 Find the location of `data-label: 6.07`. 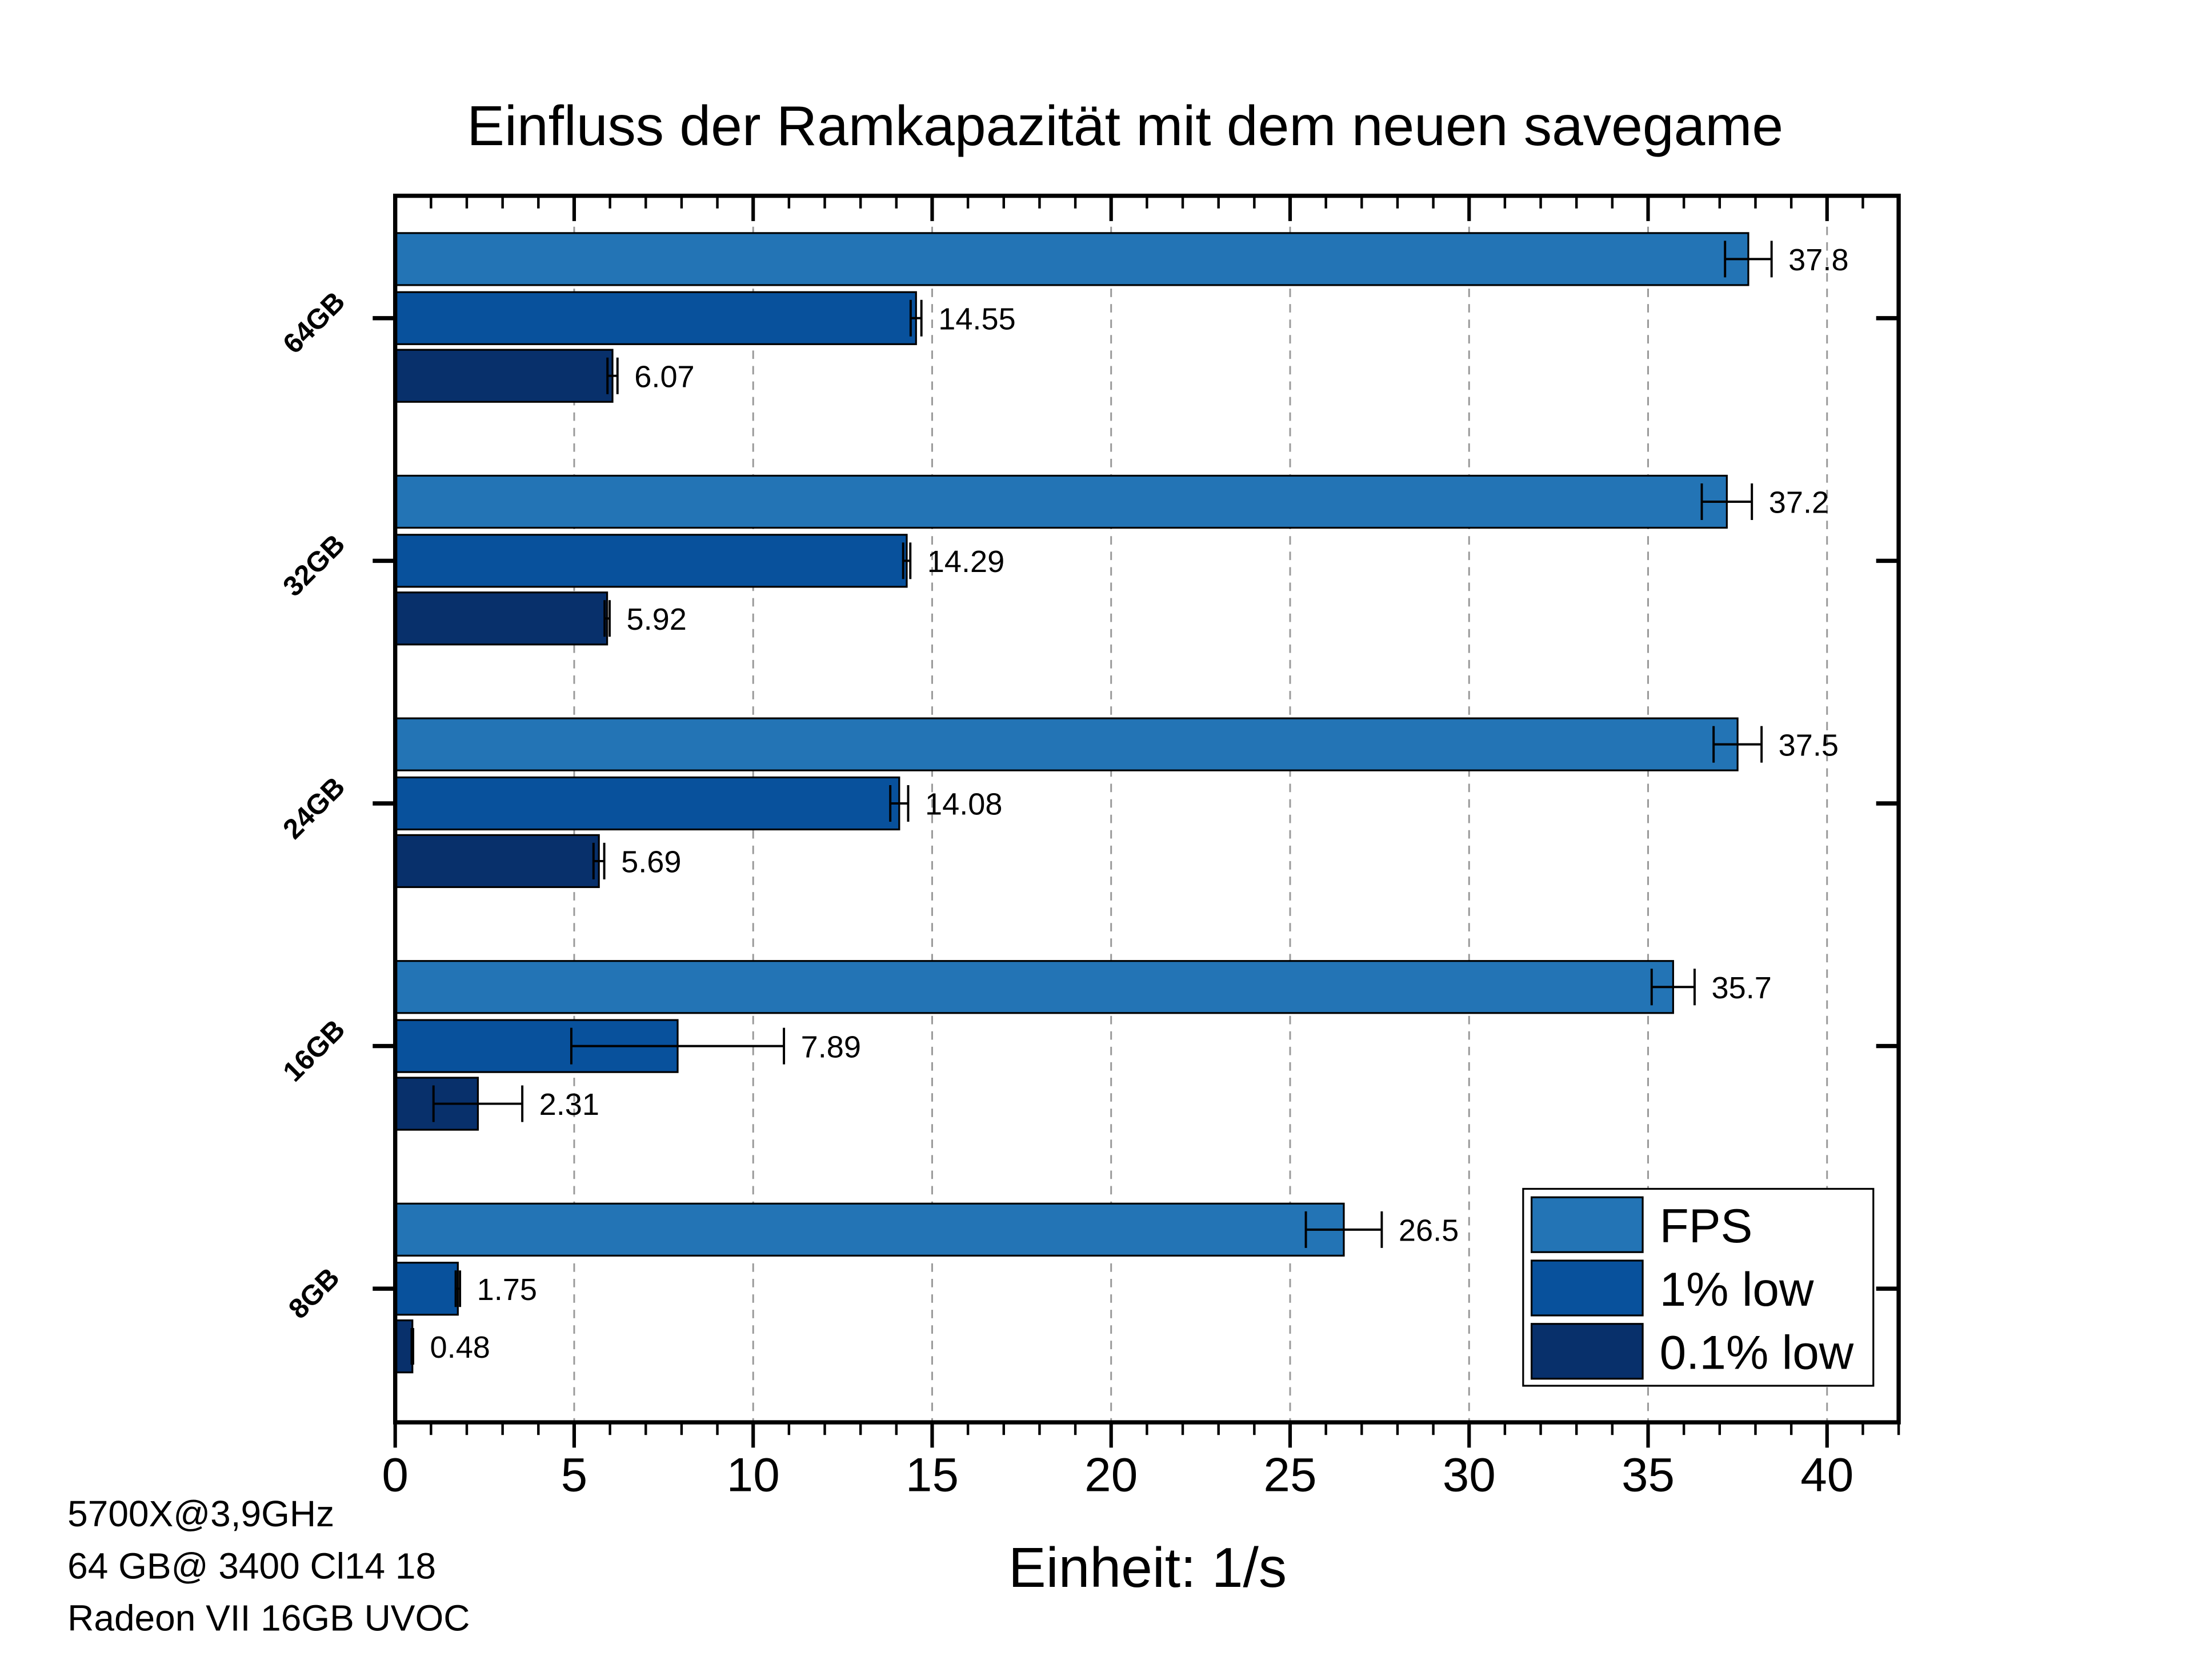

data-label: 6.07 is located at coordinates (664, 376).